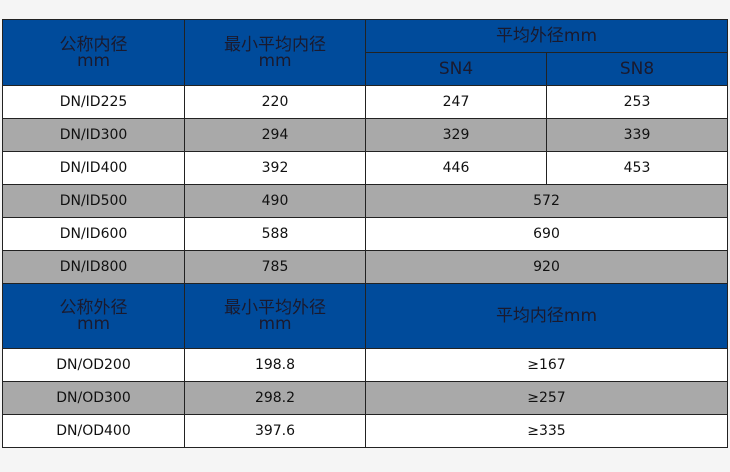  What do you see at coordinates (93, 234) in the screenshot?
I see `cell-nominal: DN/ID600` at bounding box center [93, 234].